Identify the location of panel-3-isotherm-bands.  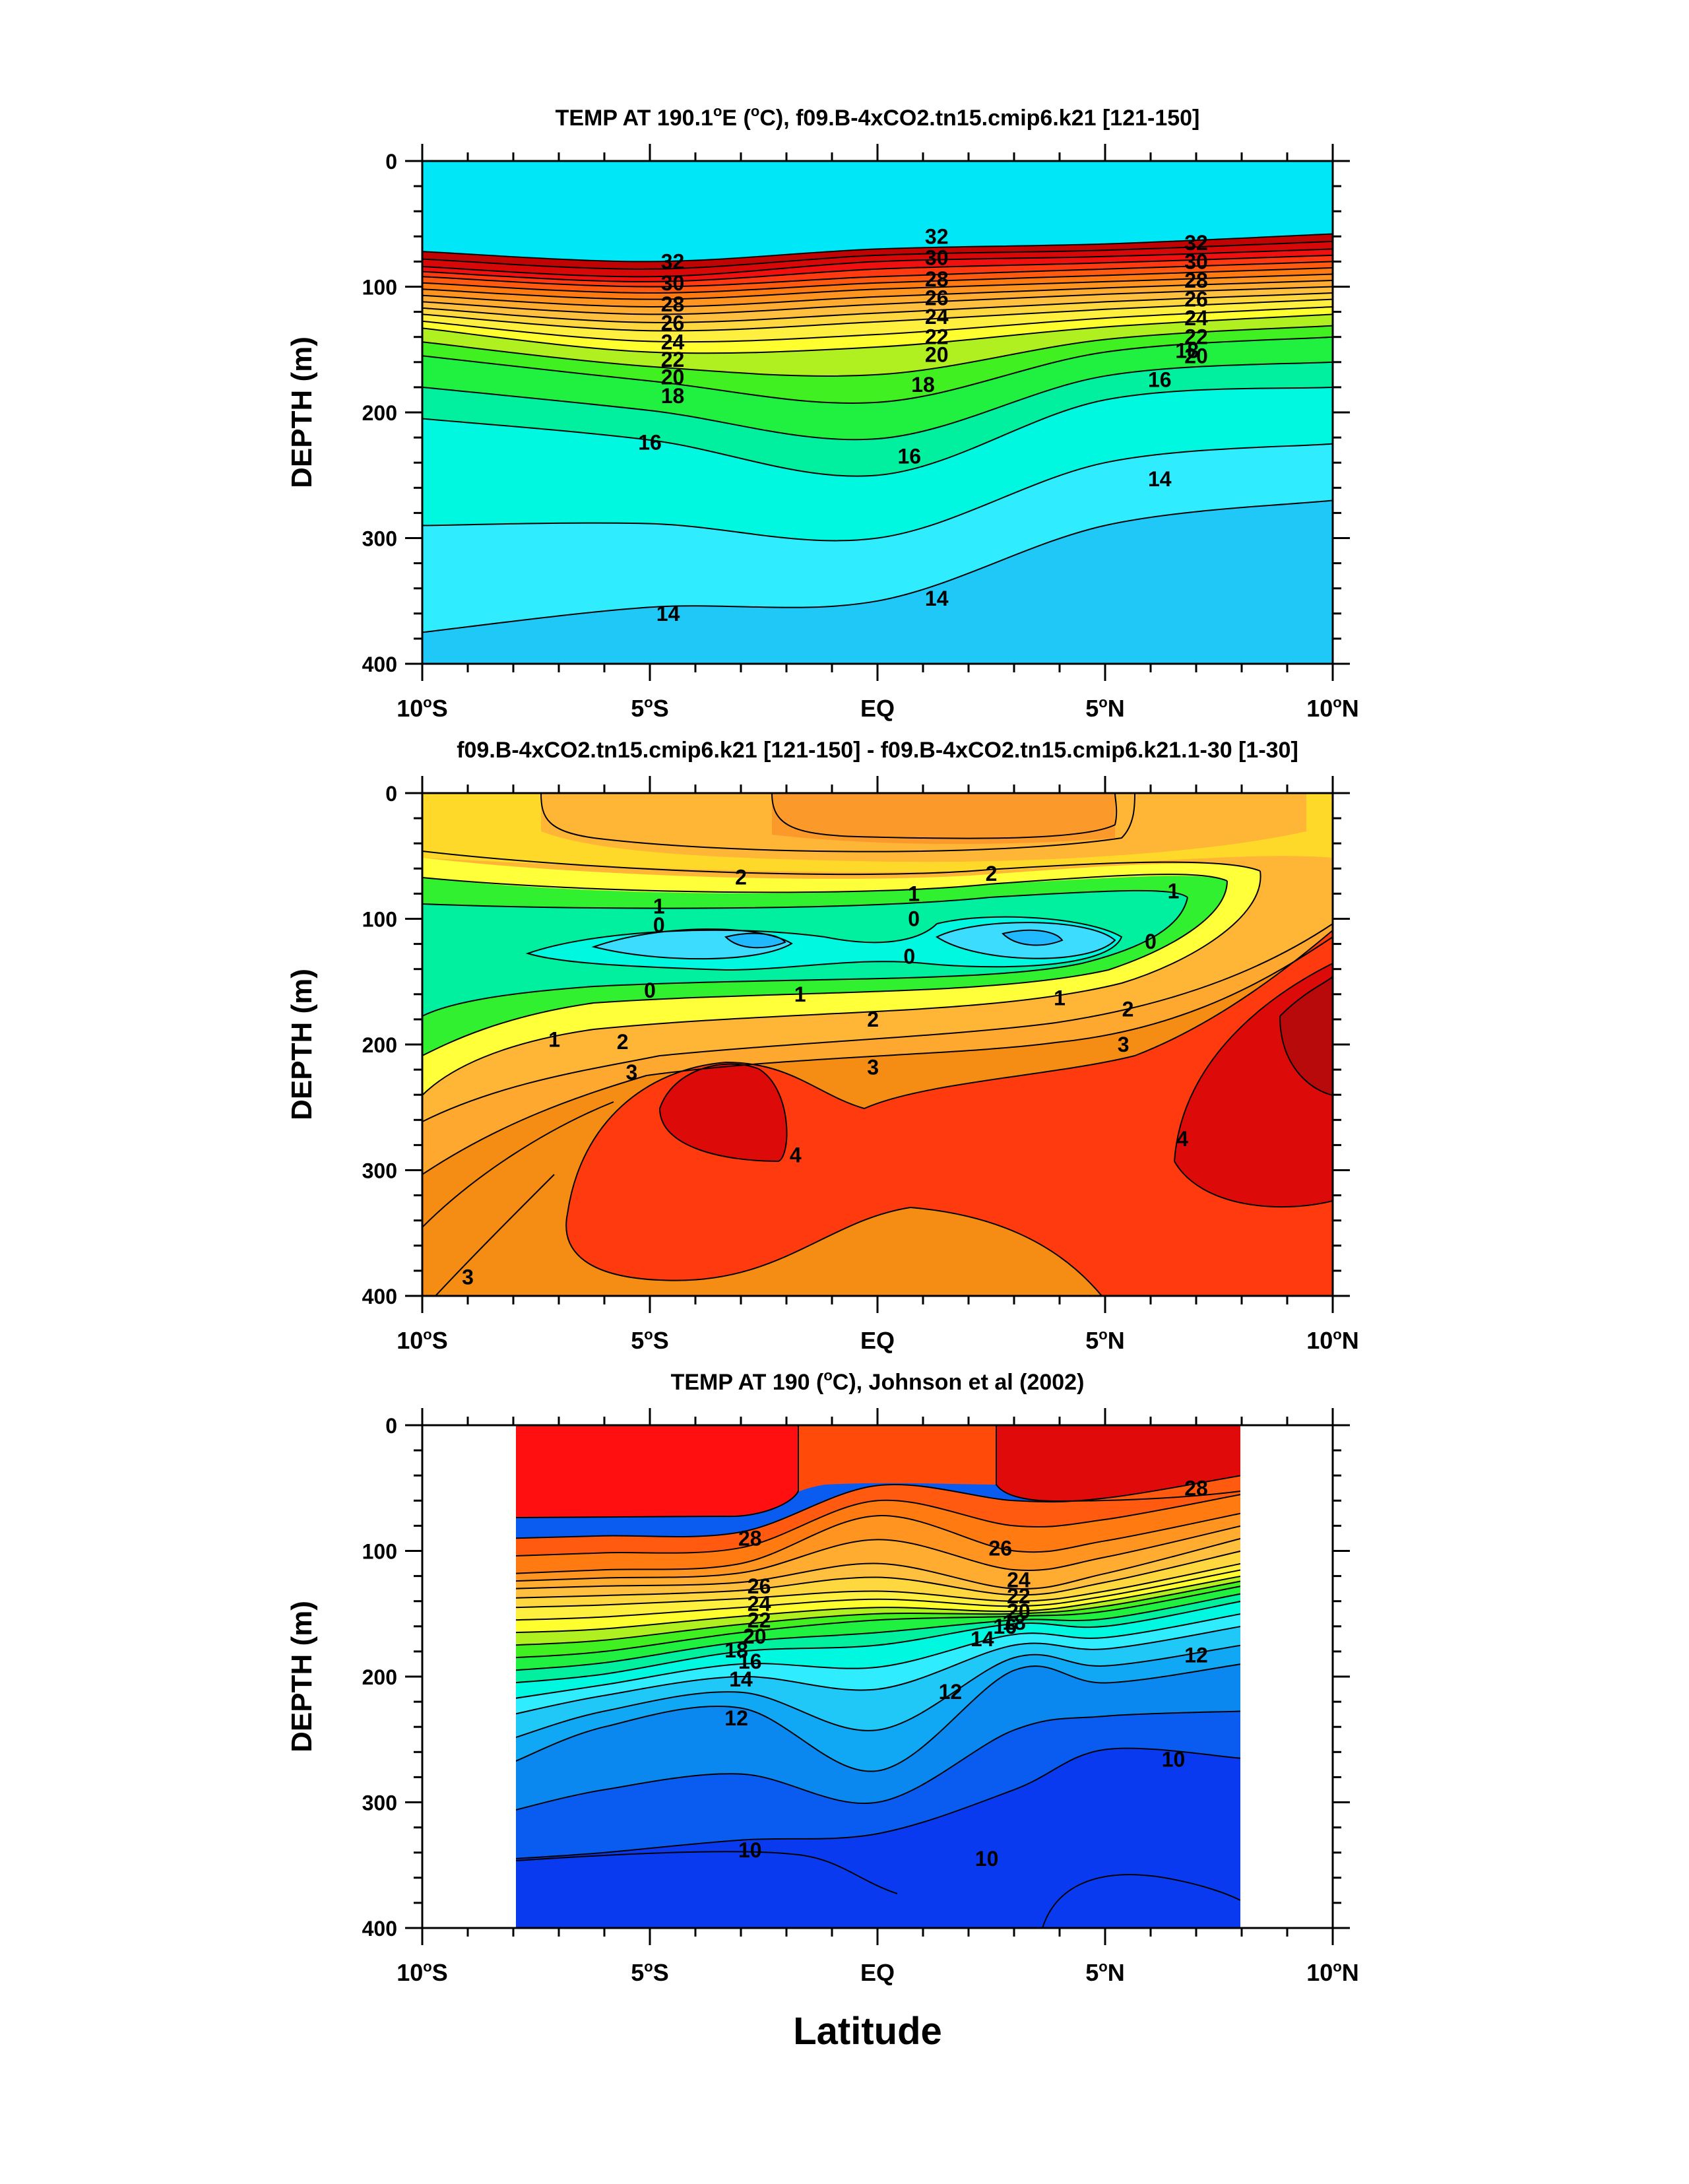
(878, 1701).